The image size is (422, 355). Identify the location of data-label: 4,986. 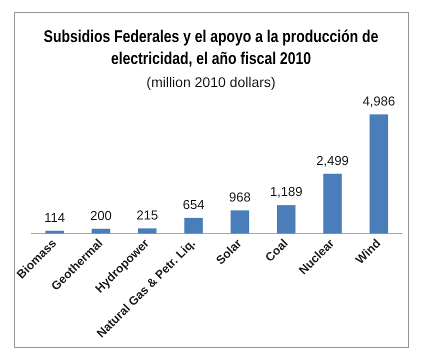
(379, 100).